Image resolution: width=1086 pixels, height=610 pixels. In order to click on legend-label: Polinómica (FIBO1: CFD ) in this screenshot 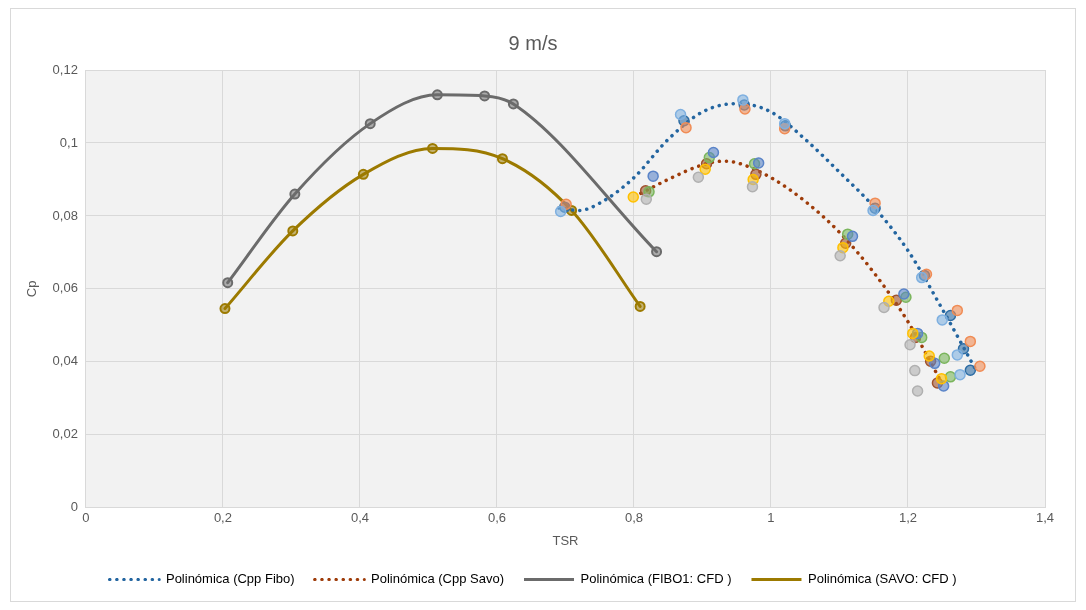, I will do `click(656, 579)`.